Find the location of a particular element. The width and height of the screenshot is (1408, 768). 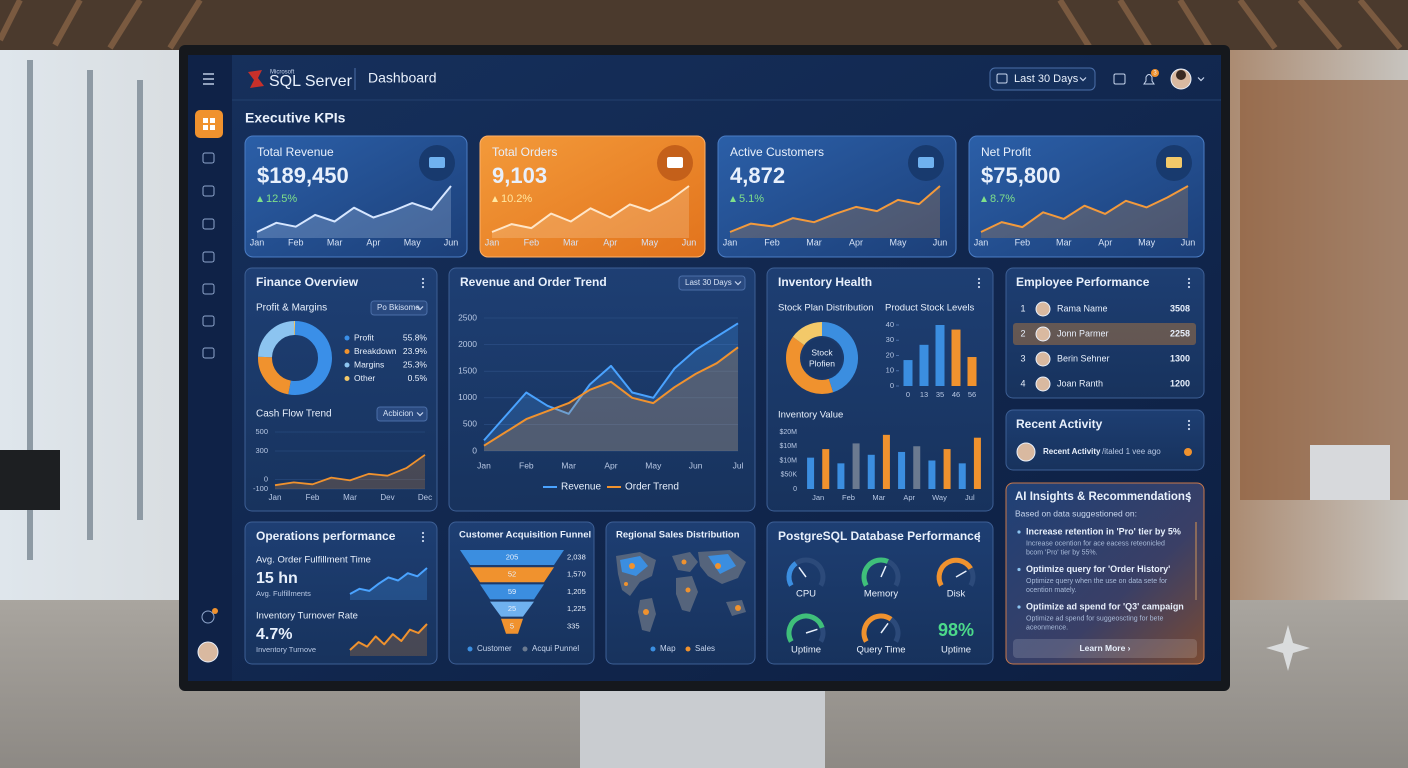

kpi-value: 4,872 is located at coordinates (757, 175).